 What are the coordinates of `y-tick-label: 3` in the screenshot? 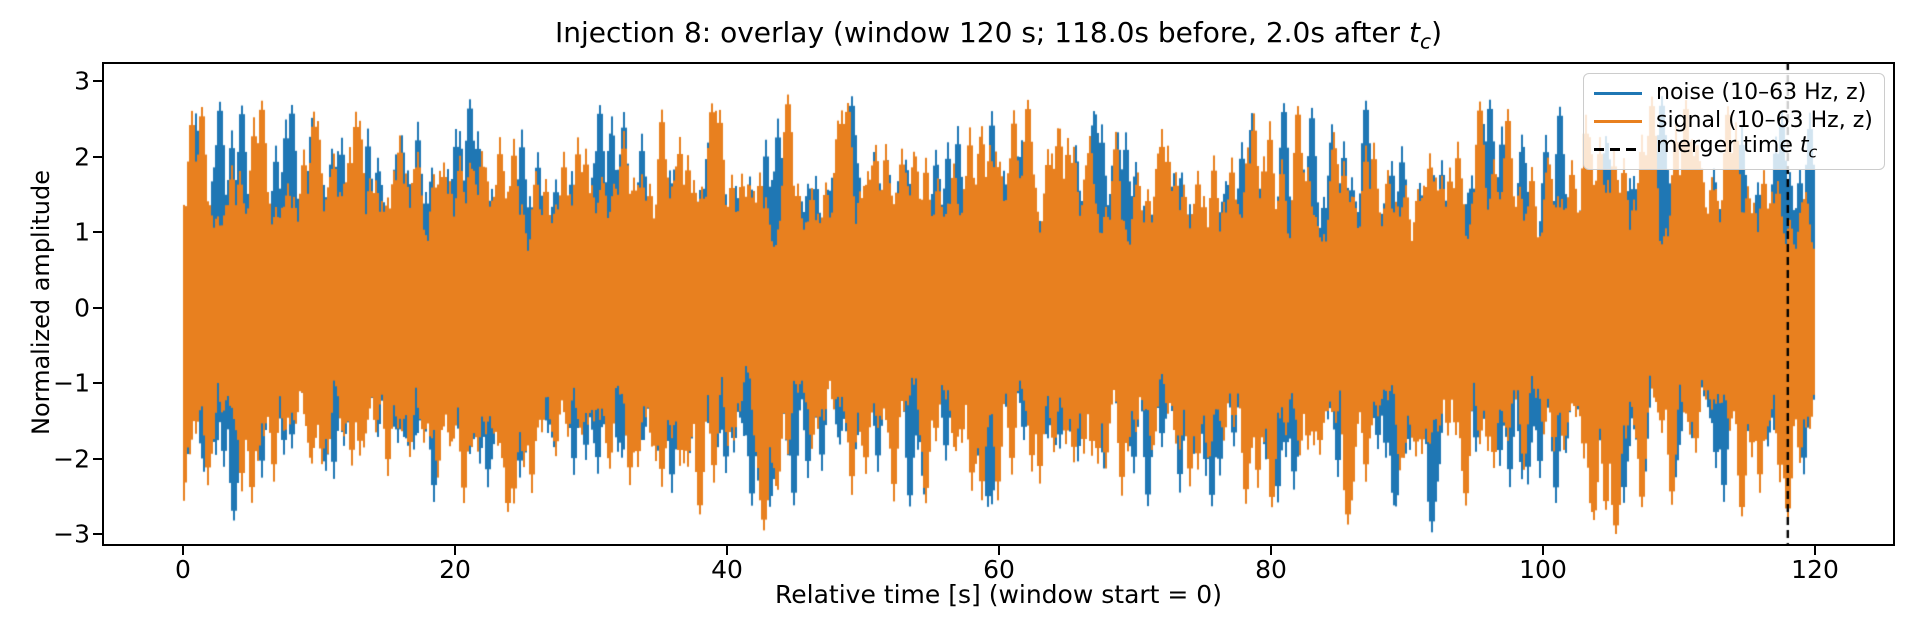 It's located at (82, 81).